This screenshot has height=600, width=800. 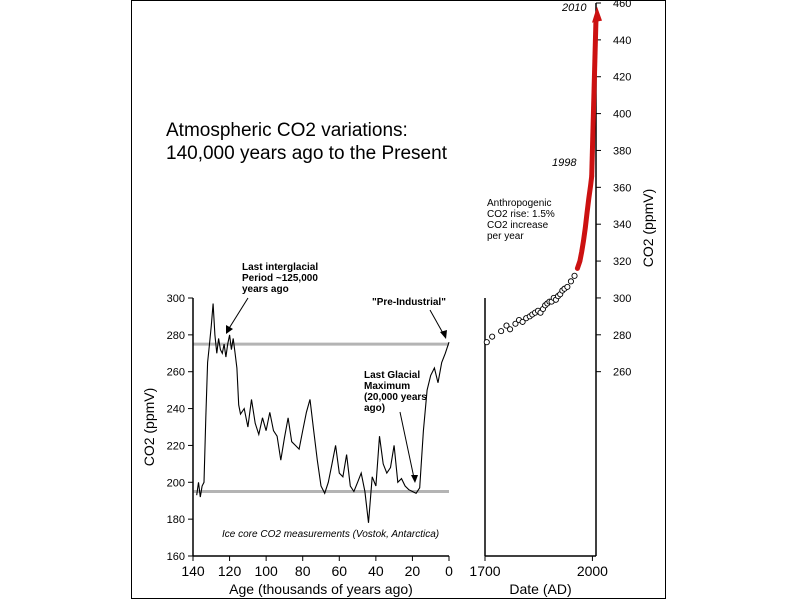 I want to click on arrowhead-last-interglacial, so click(x=229, y=329).